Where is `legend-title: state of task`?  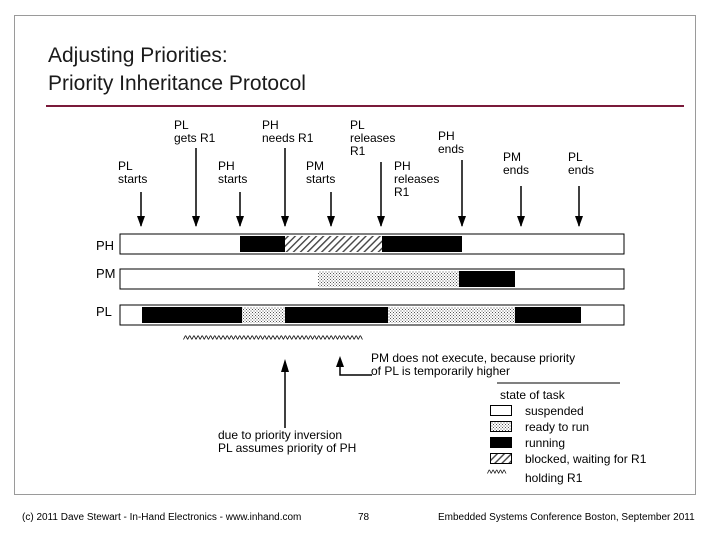 legend-title: state of task is located at coordinates (532, 395).